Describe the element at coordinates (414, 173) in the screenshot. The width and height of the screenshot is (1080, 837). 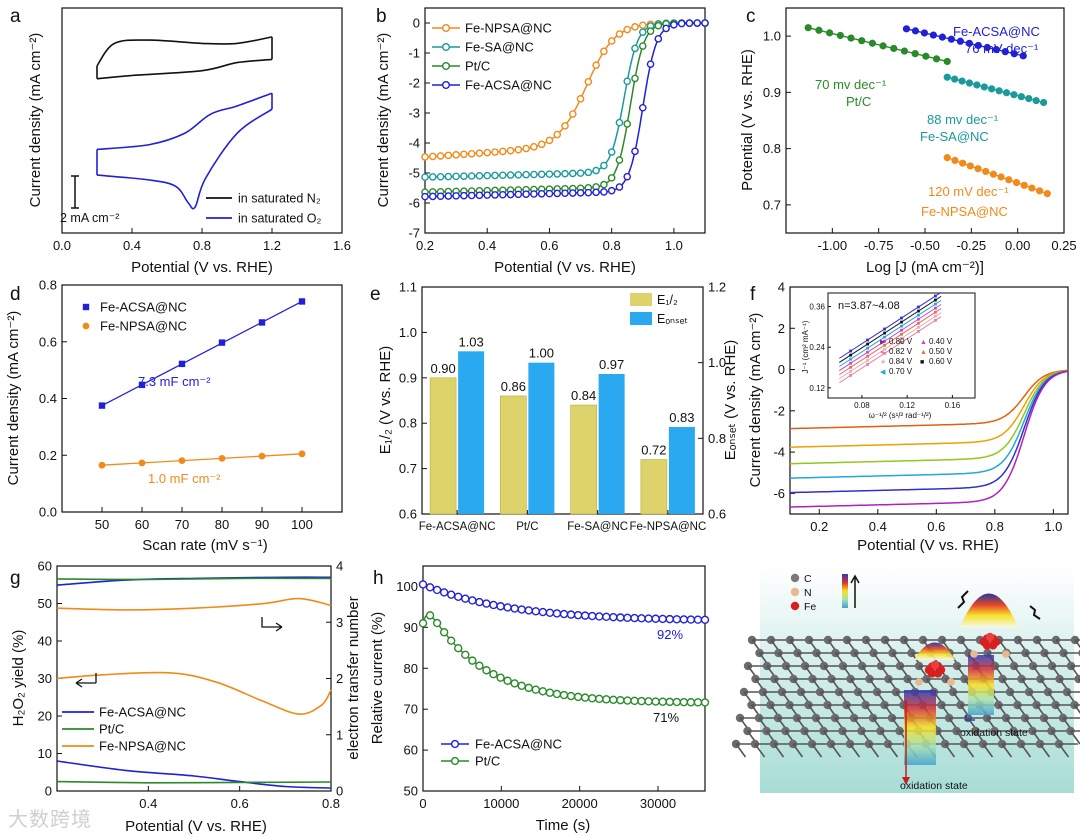
I see `y-tick-label: -5` at that location.